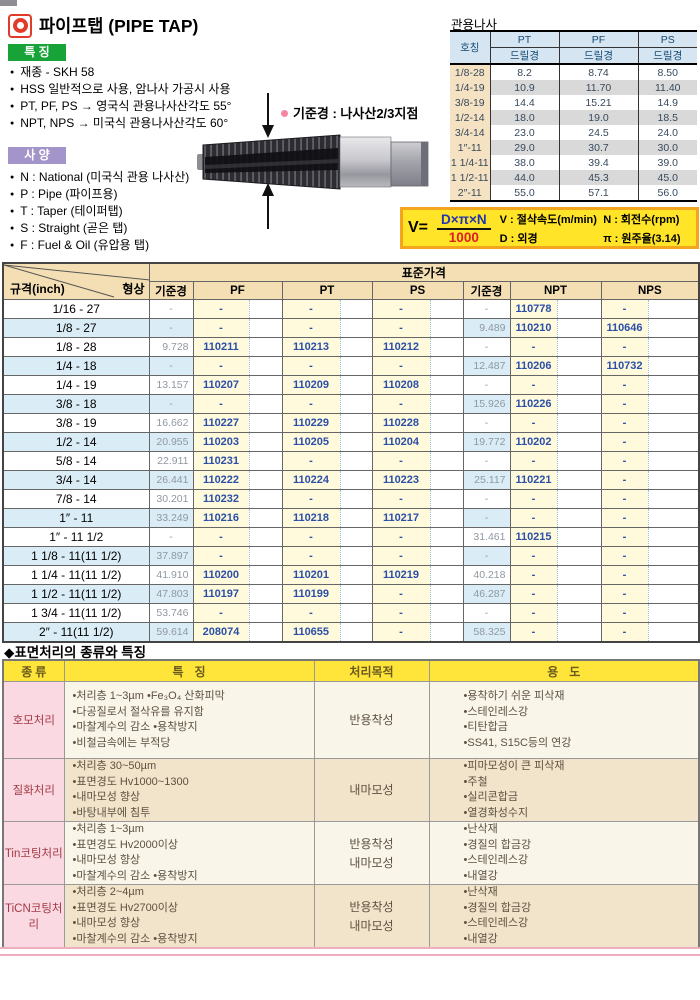  What do you see at coordinates (517, 742) in the screenshot?
I see `use-line: •SS41, S15C등의 연강` at bounding box center [517, 742].